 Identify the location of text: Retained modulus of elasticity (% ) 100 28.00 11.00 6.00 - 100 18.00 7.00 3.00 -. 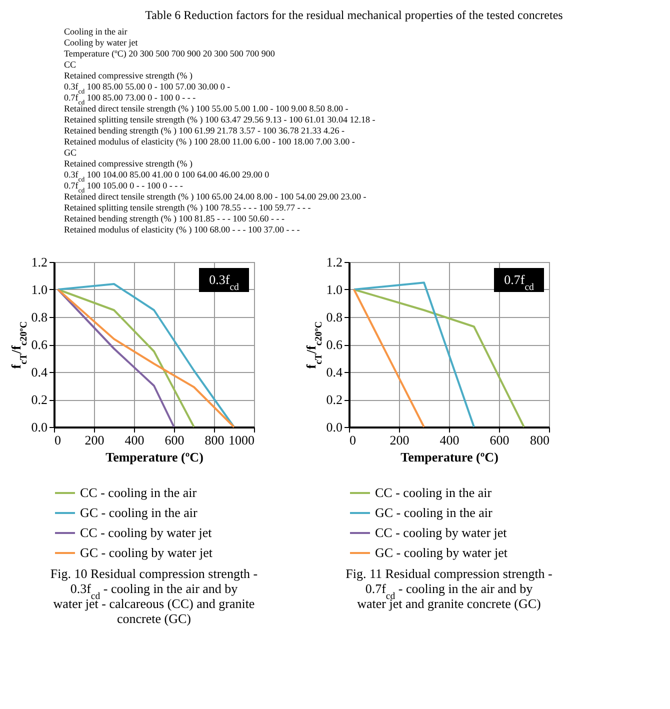
(209, 141).